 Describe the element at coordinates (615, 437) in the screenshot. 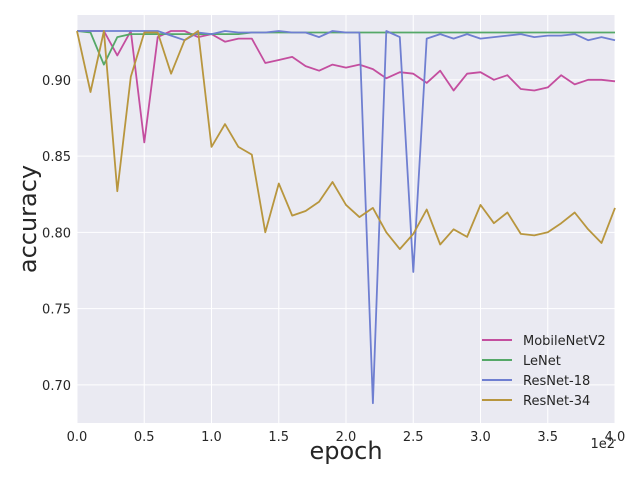

I see `x-tick-label: 4.0` at that location.